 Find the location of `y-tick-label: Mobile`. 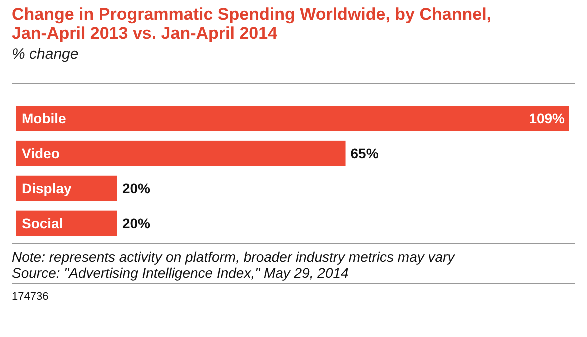

y-tick-label: Mobile is located at coordinates (44, 118).